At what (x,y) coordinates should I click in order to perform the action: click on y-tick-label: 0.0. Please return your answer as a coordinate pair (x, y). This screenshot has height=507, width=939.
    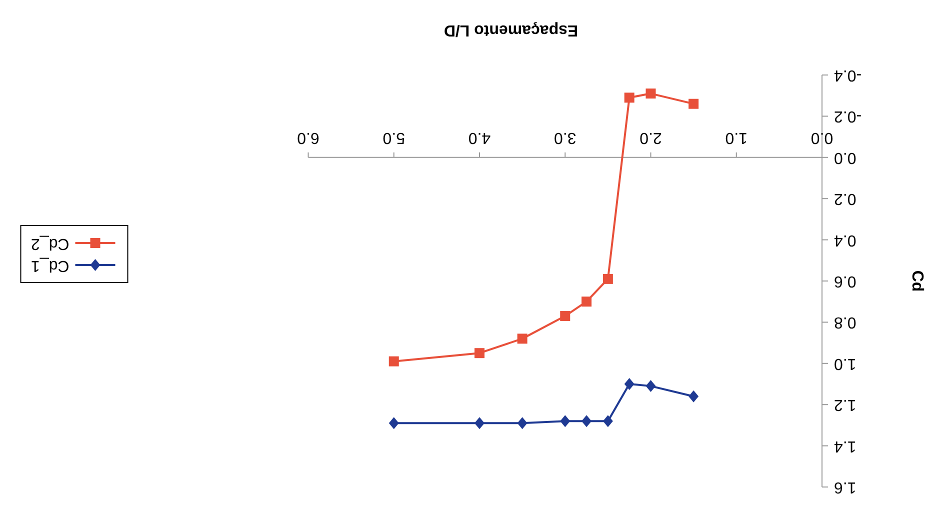
    Looking at the image, I should click on (845, 157).